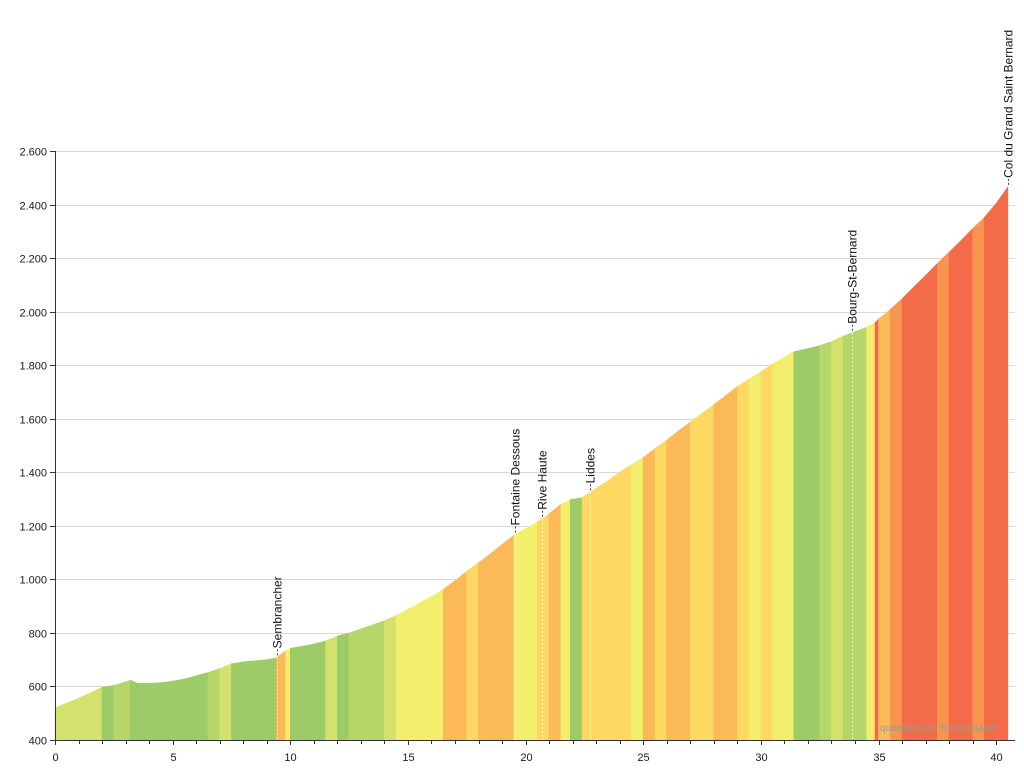 Image resolution: width=1024 pixels, height=768 pixels. What do you see at coordinates (33, 260) in the screenshot?
I see `y-tick-label: 2.200` at bounding box center [33, 260].